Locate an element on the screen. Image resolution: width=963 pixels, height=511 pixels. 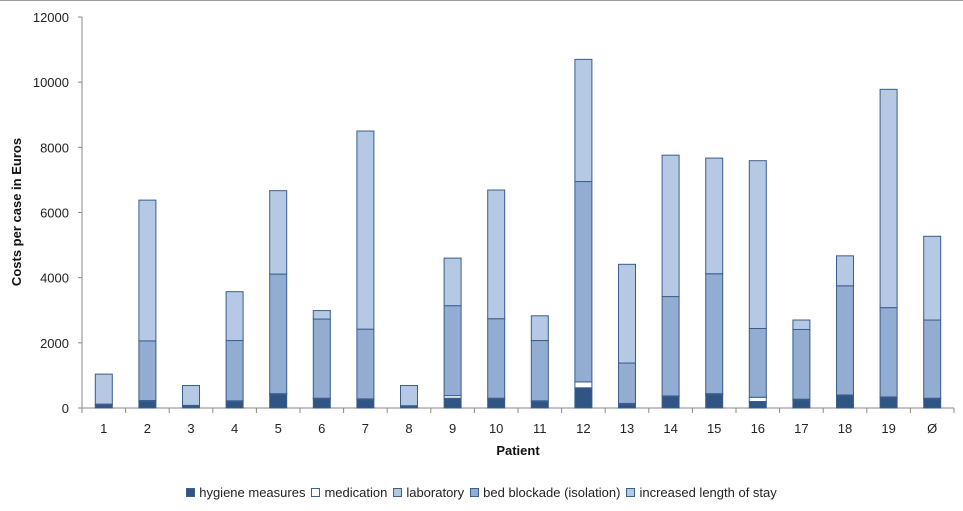
x-tick-label: 12 is located at coordinates (583, 428).